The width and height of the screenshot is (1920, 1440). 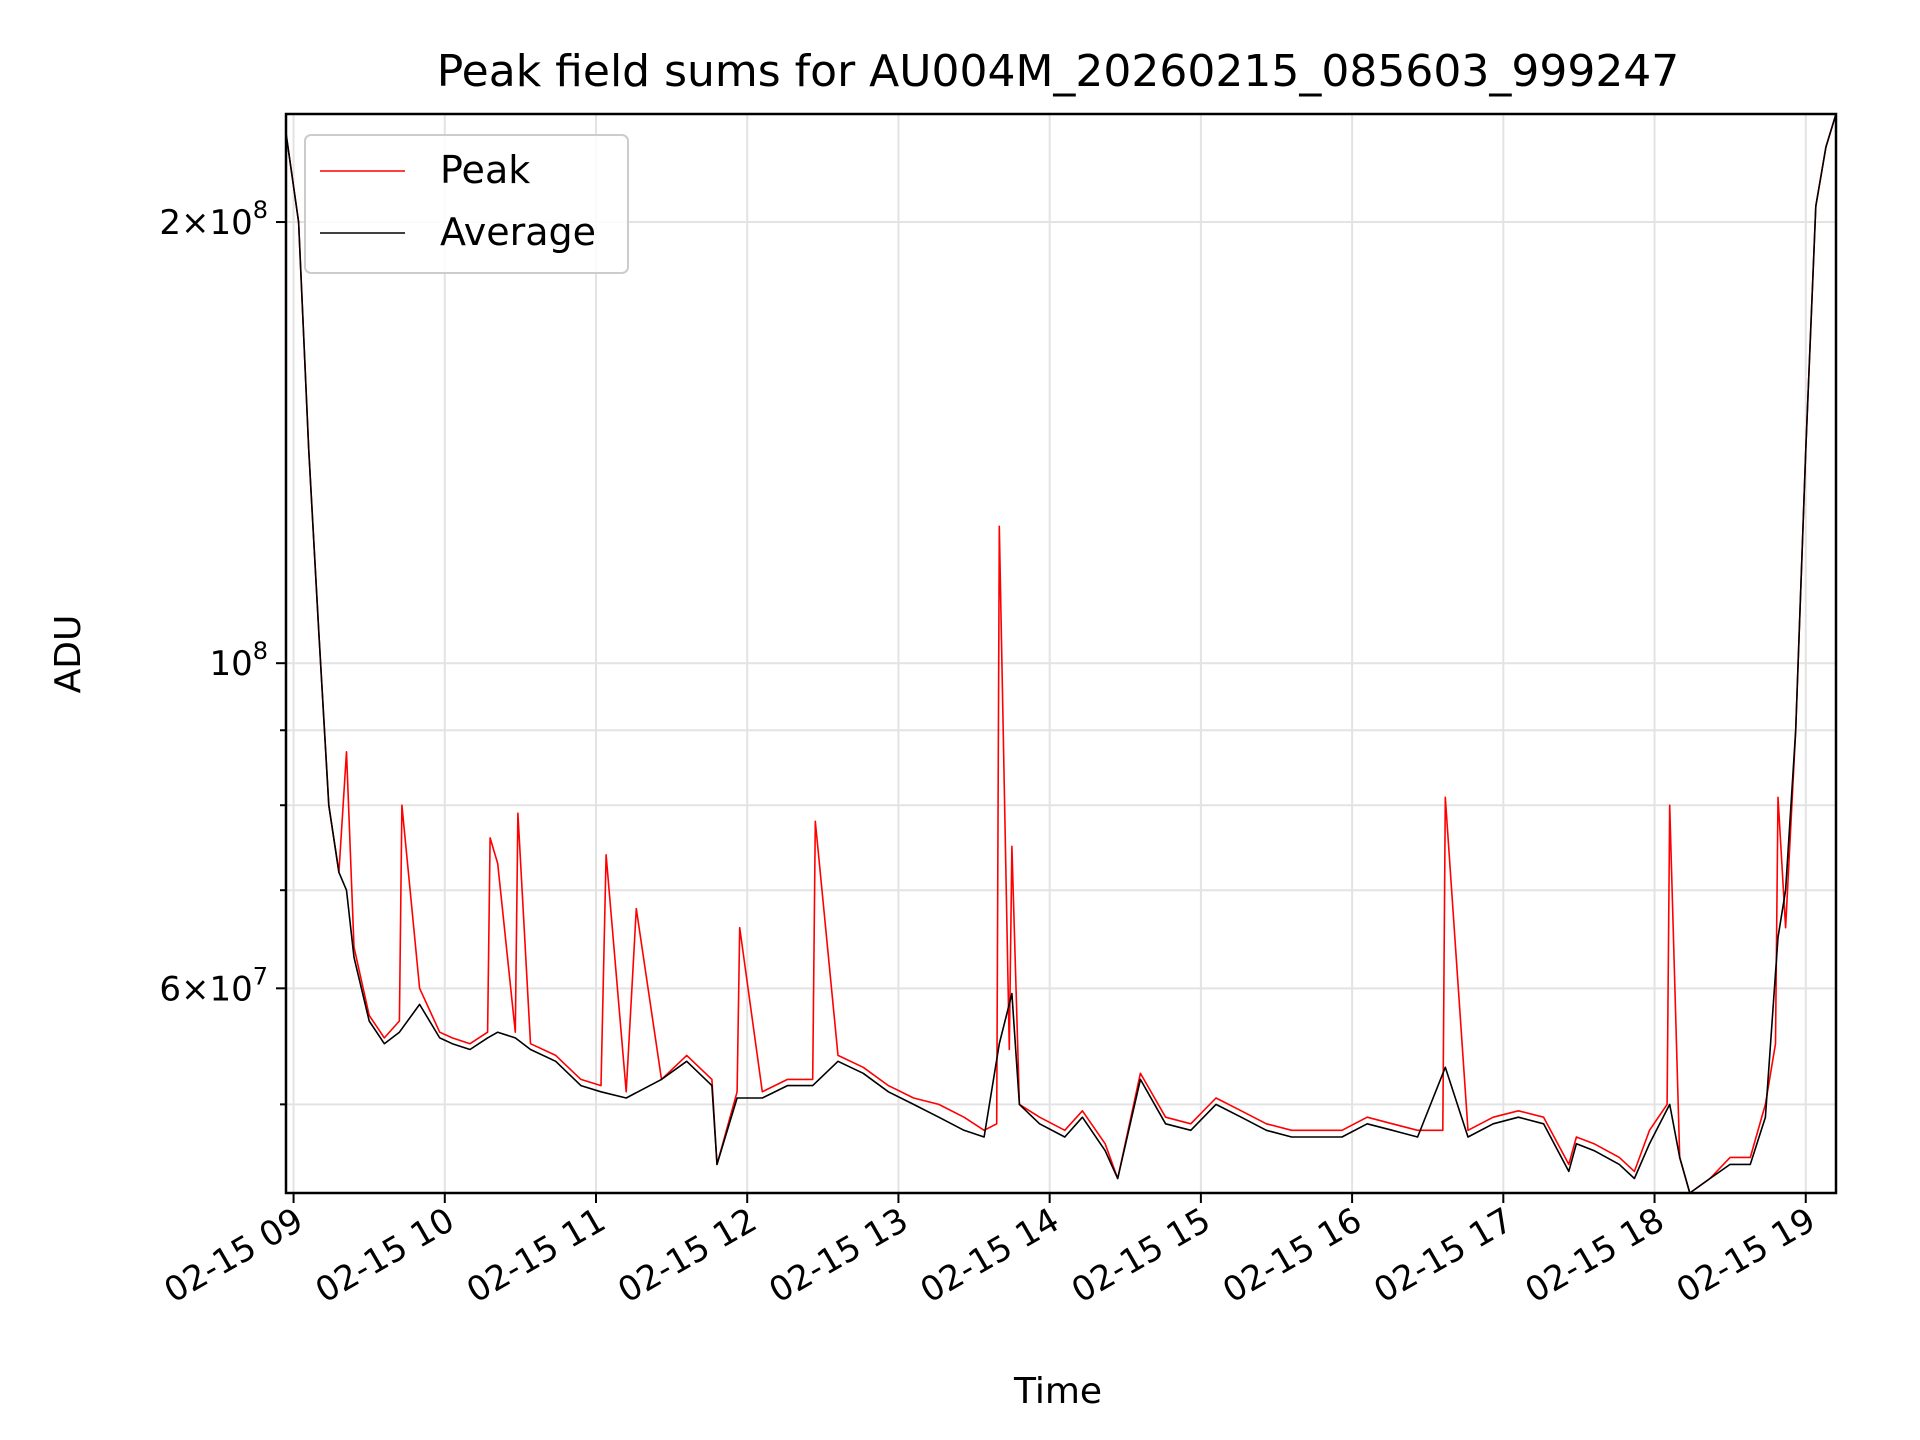 I want to click on y-tick-label: 6×107, so click(x=213, y=985).